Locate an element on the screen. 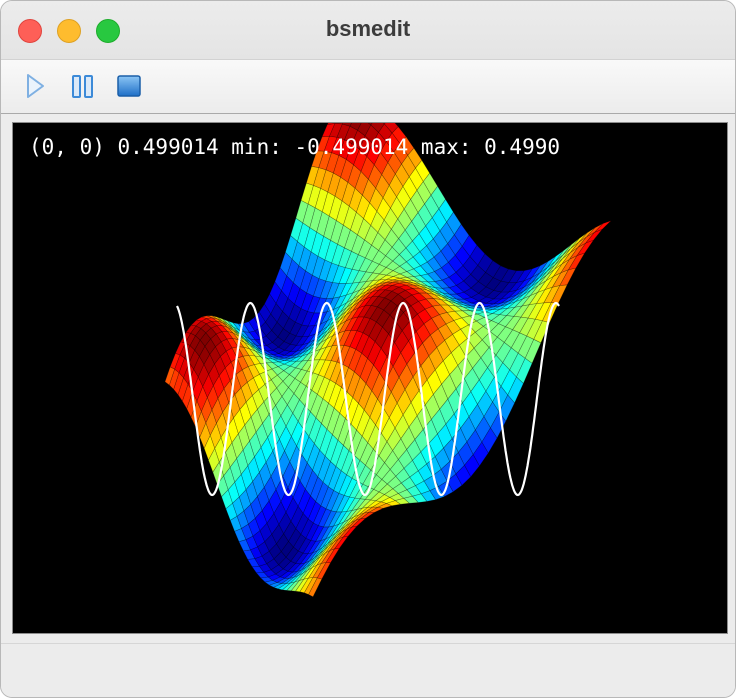 The height and width of the screenshot is (698, 736). play-icon is located at coordinates (35, 86).